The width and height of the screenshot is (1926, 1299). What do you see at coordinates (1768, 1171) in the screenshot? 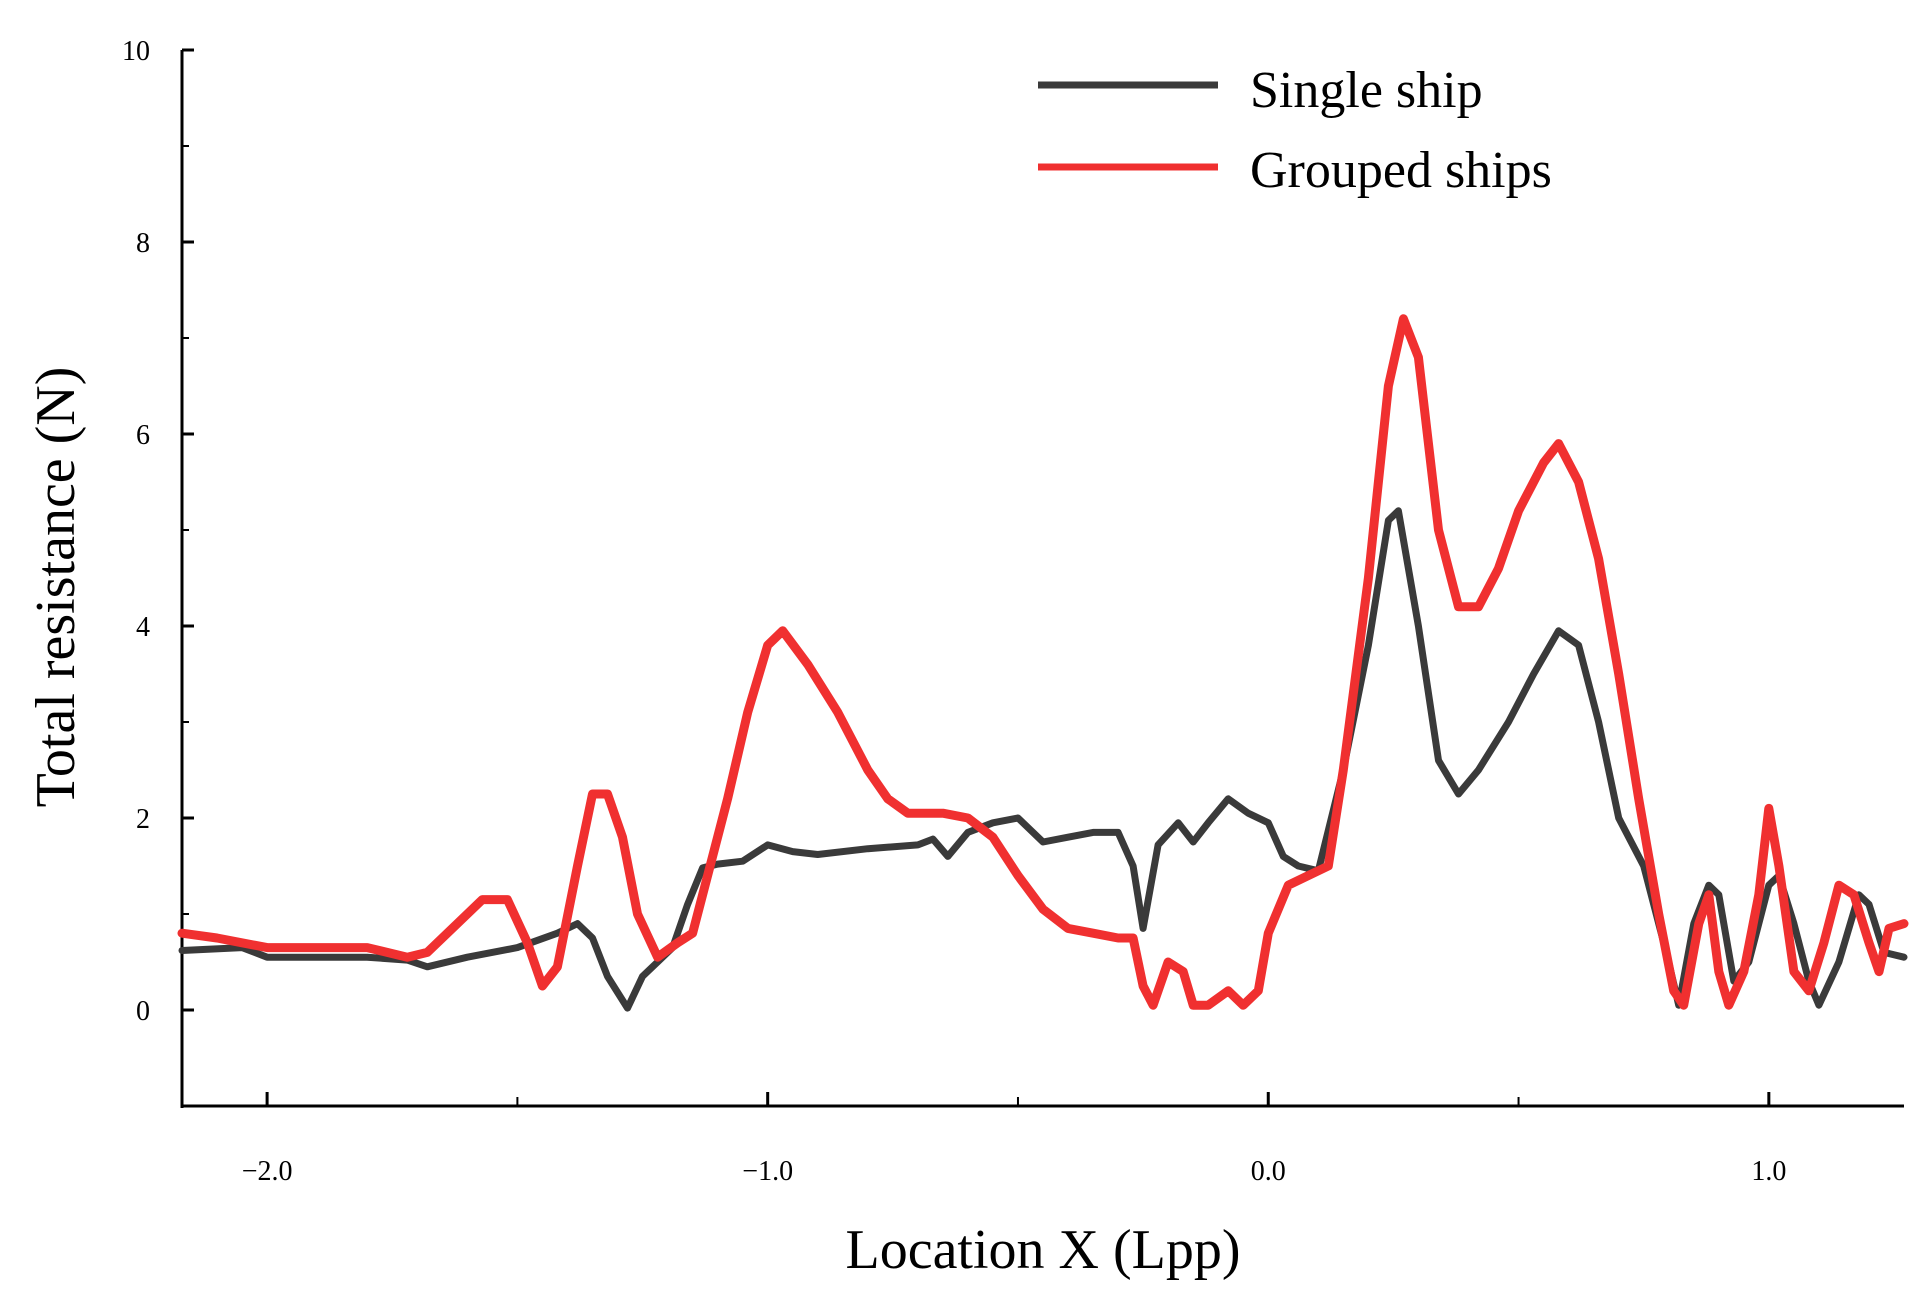
I see `x-tick-label: 1.0` at bounding box center [1768, 1171].